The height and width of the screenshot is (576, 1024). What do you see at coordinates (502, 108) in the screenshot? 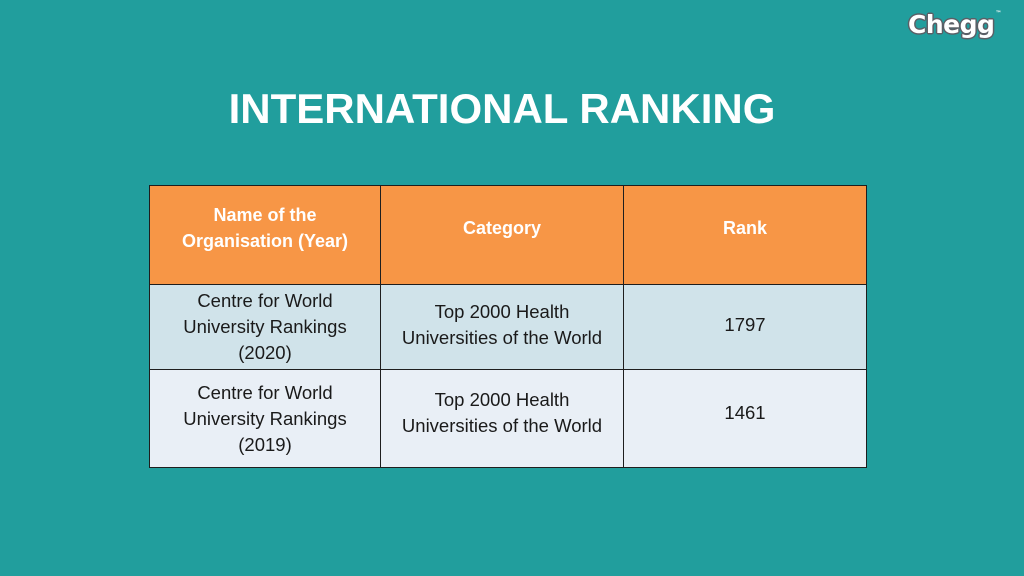
I see `page-title: INTERNATIONAL RANKING` at bounding box center [502, 108].